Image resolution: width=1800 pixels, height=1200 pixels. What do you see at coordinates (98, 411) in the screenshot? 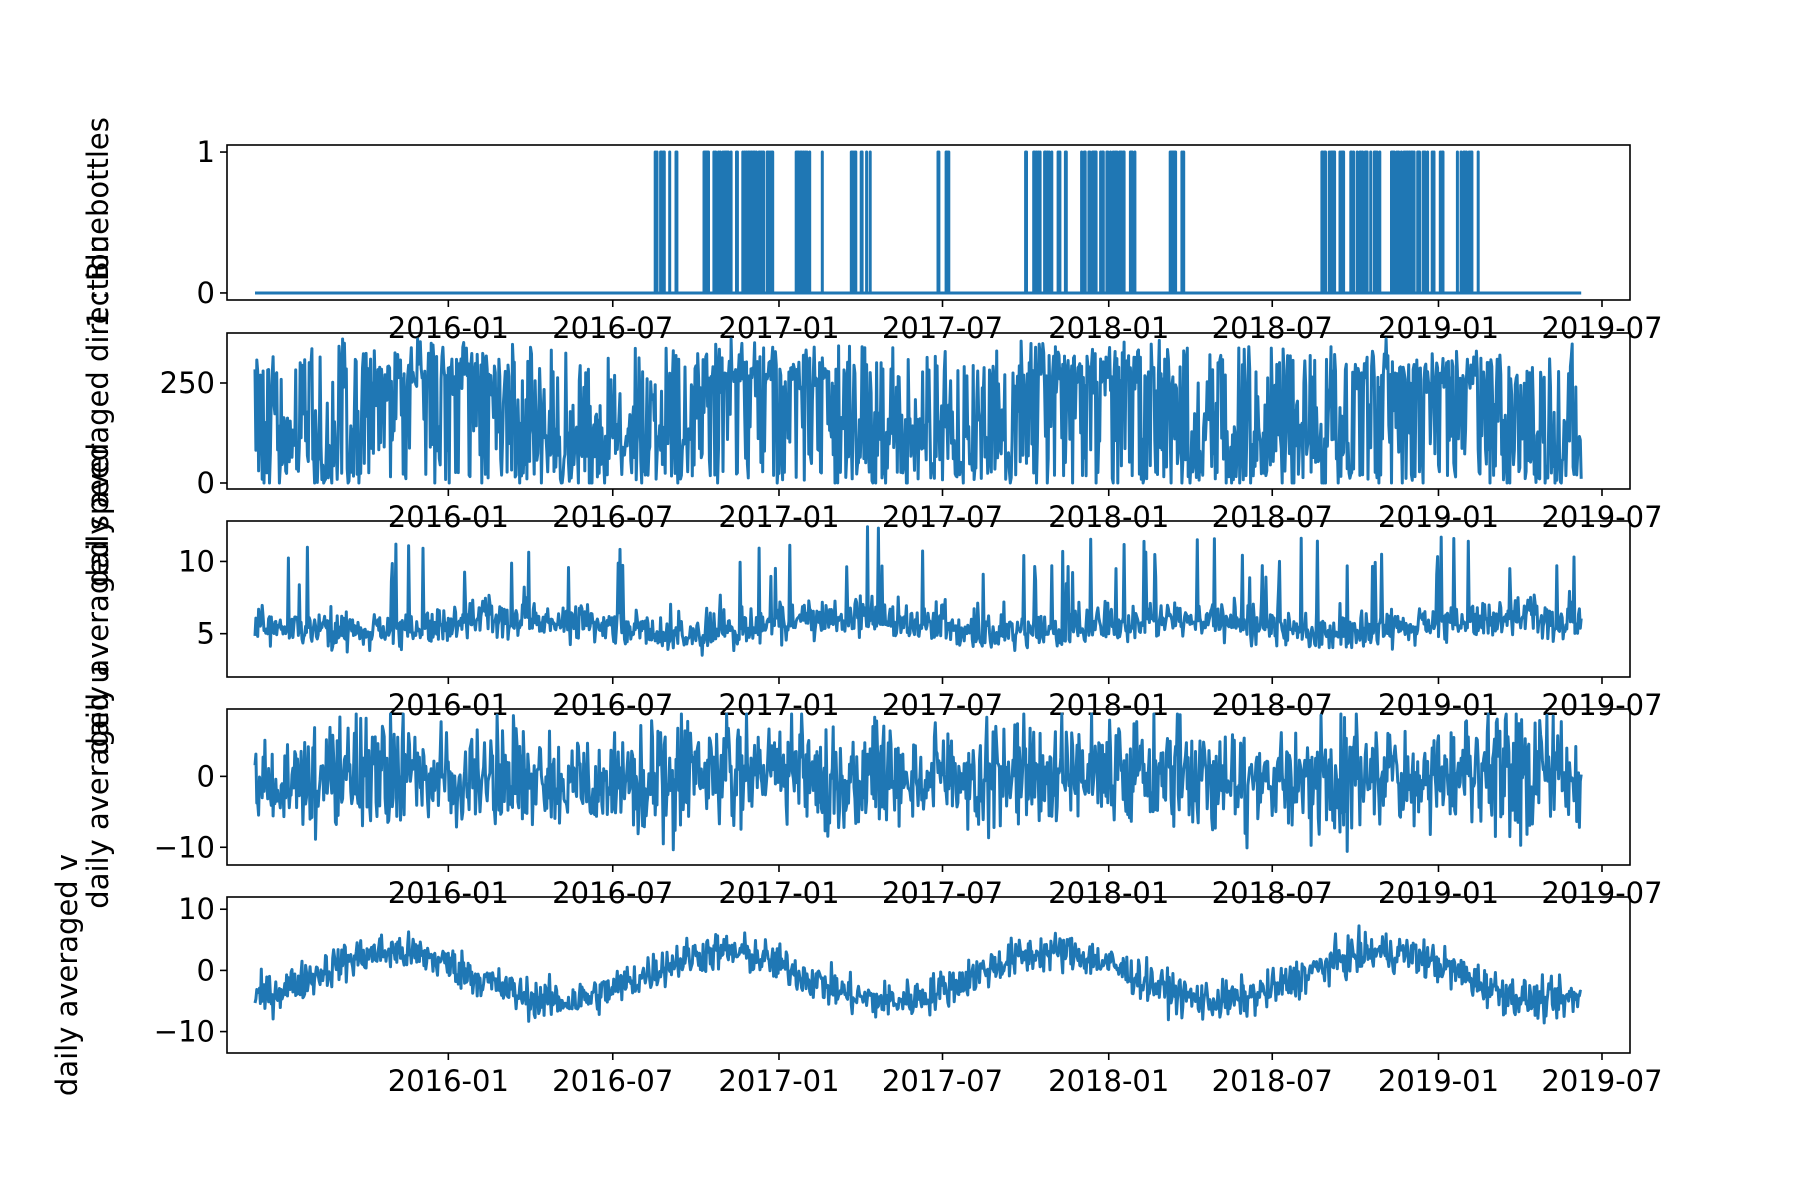
I see `y-axis-label: daily averaged direction` at bounding box center [98, 411].